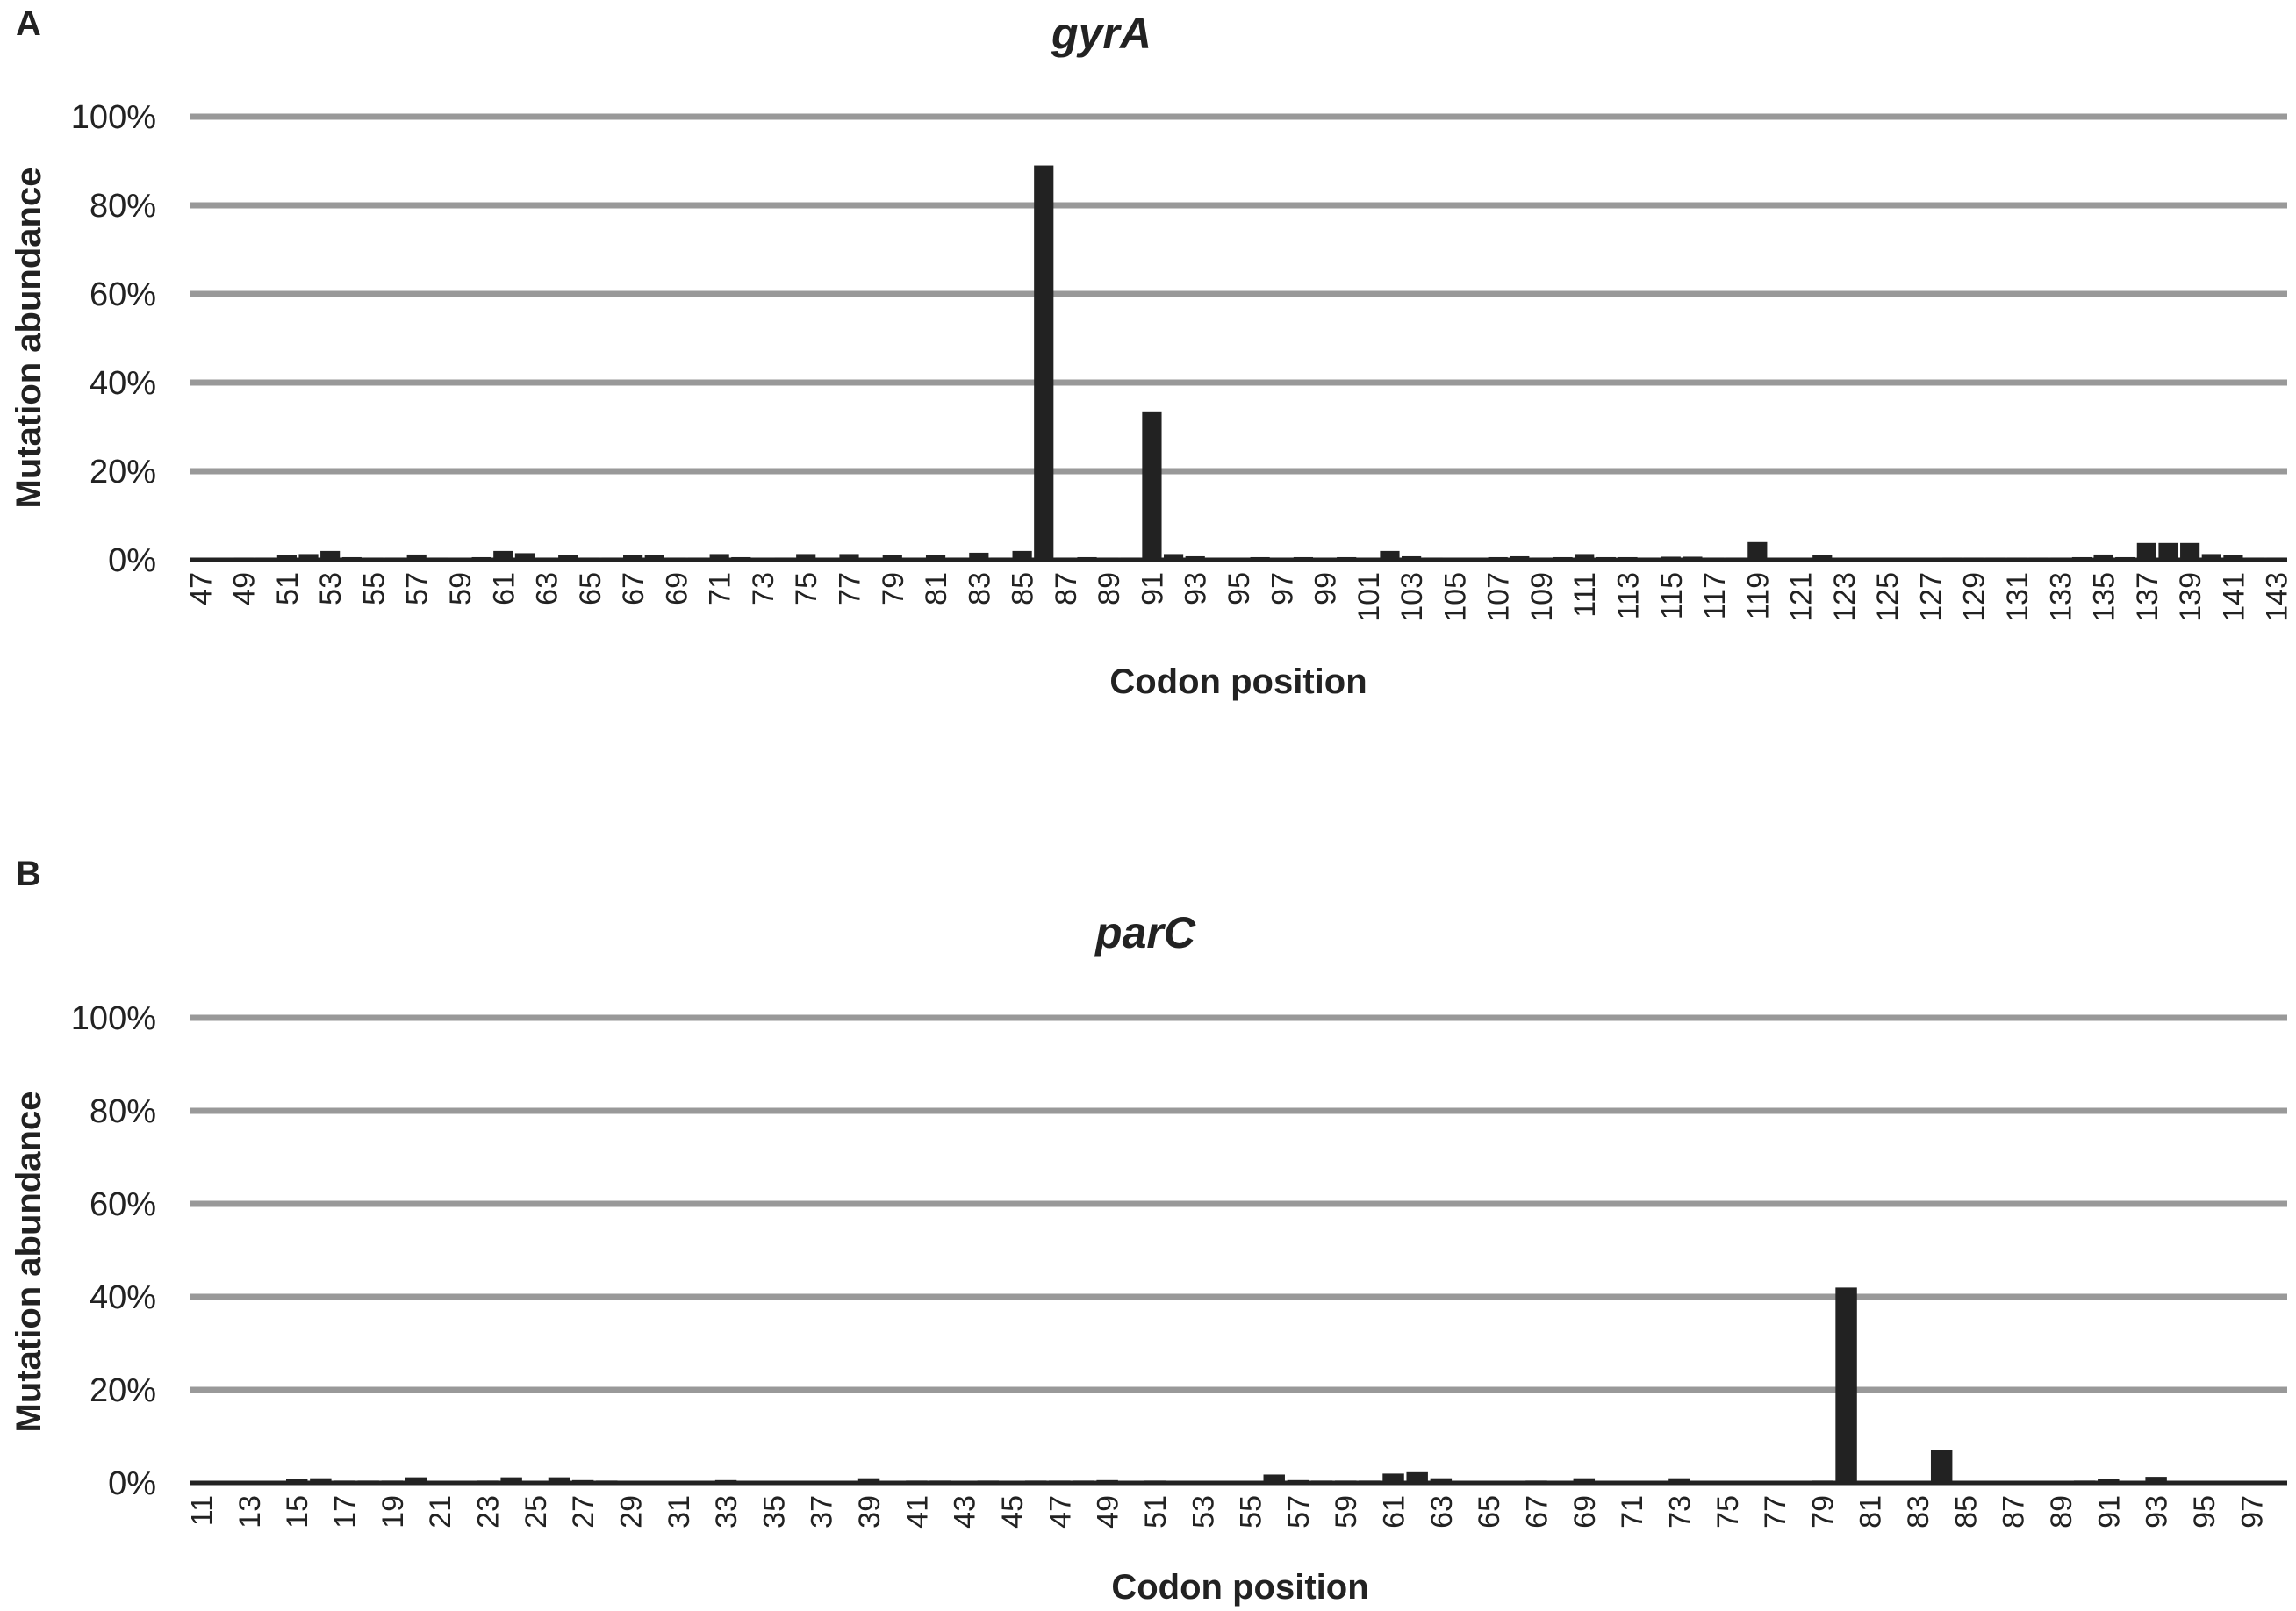  What do you see at coordinates (1632, 1512) in the screenshot?
I see `x-tick-label: 71` at bounding box center [1632, 1512].